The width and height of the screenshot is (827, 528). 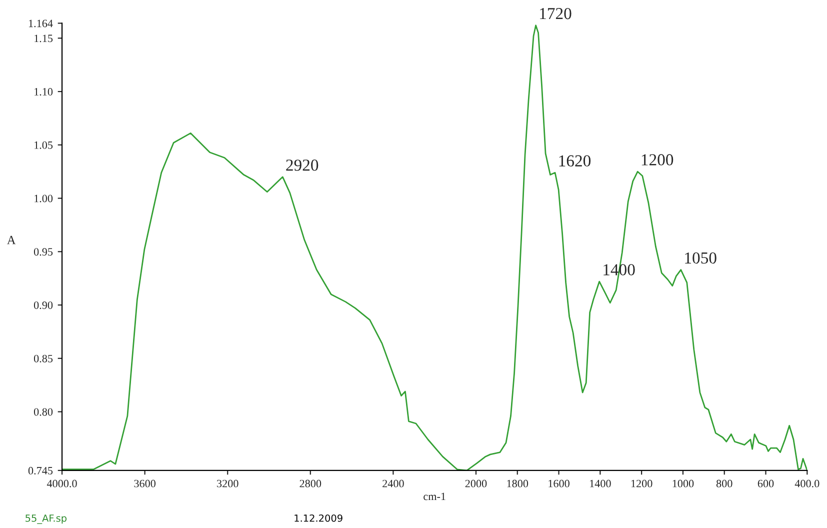 What do you see at coordinates (61, 484) in the screenshot?
I see `x-tick-label: 4000.0` at bounding box center [61, 484].